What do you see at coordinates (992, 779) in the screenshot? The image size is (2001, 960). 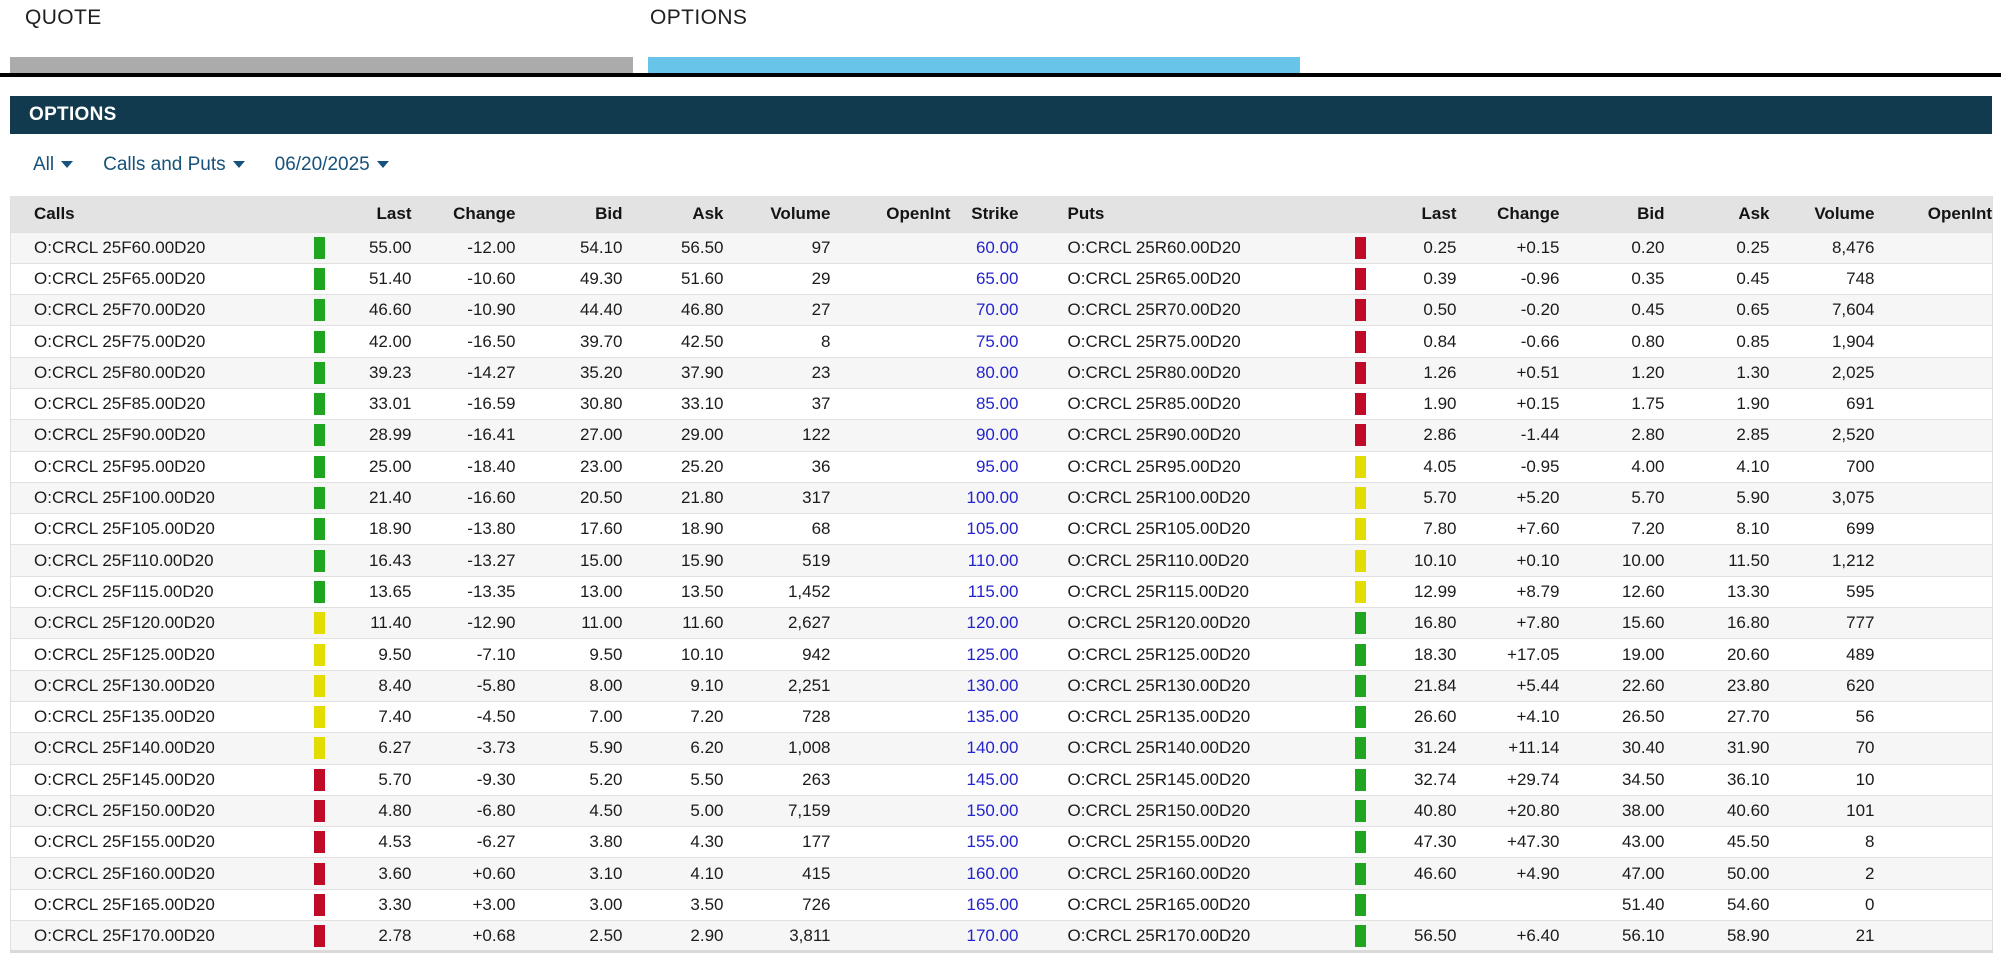 I see `strike-link: 145.00` at bounding box center [992, 779].